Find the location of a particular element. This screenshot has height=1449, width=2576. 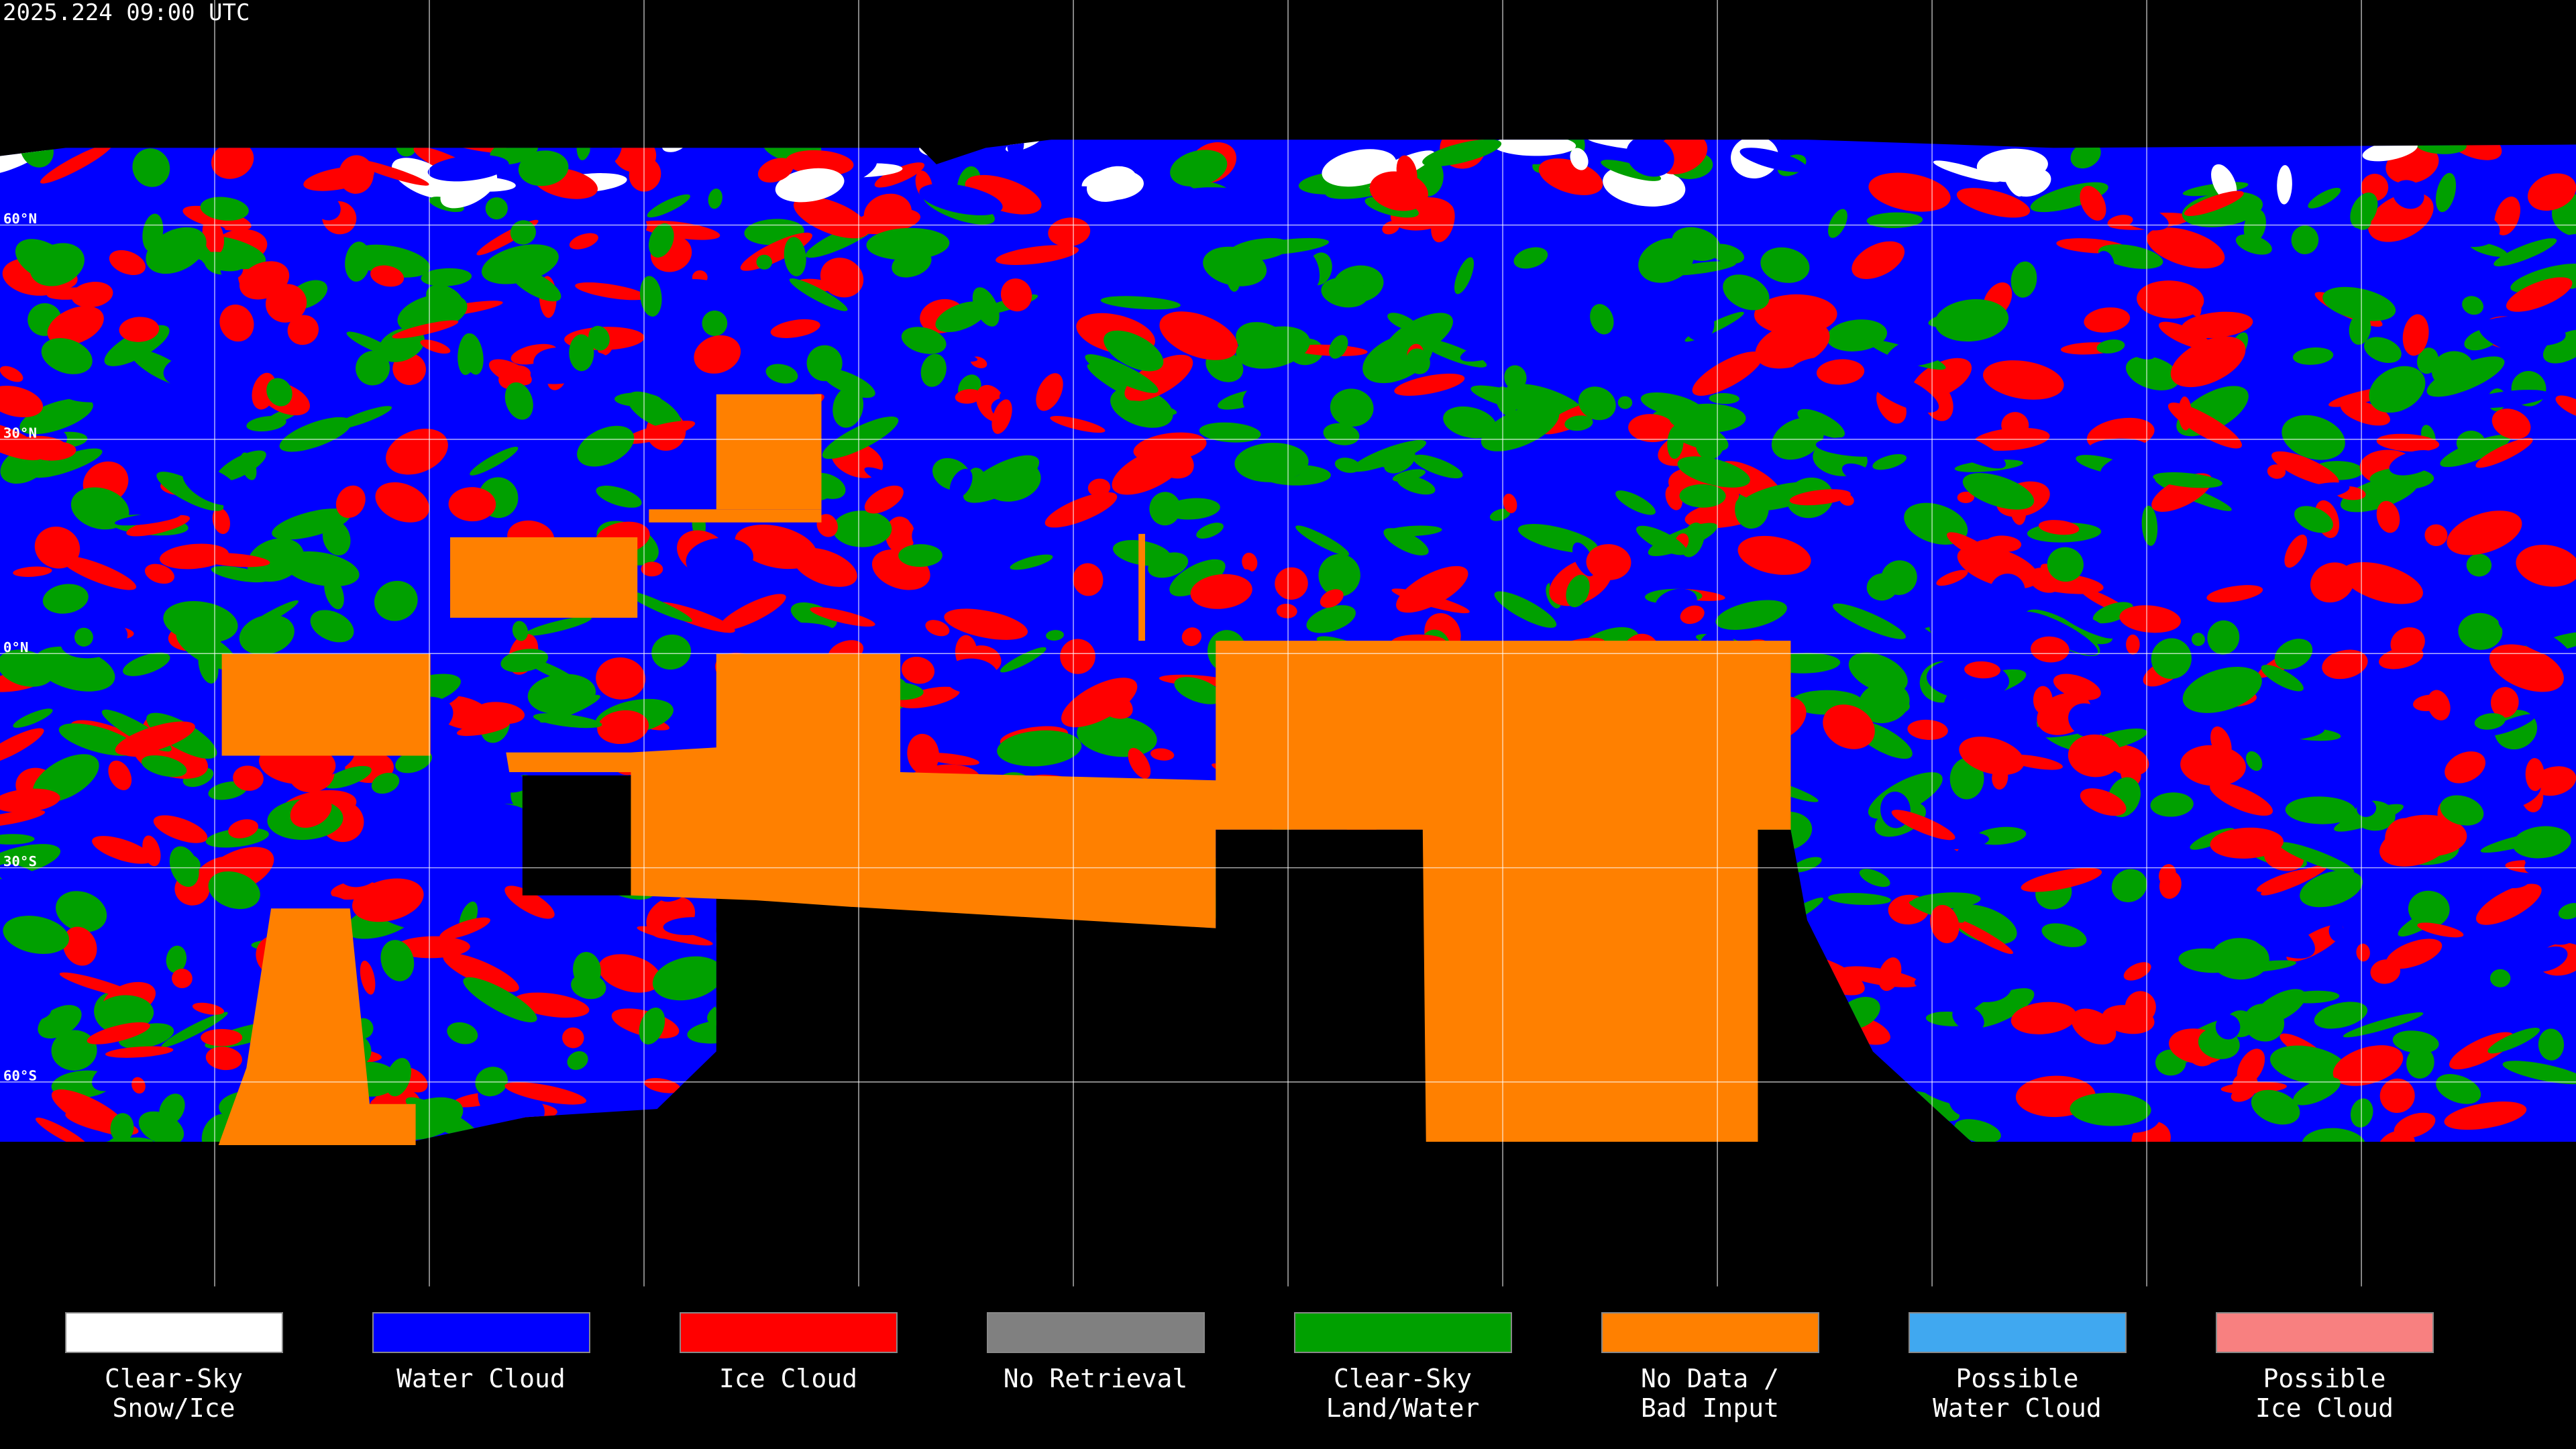

latitude-label: 30°N is located at coordinates (20, 433).